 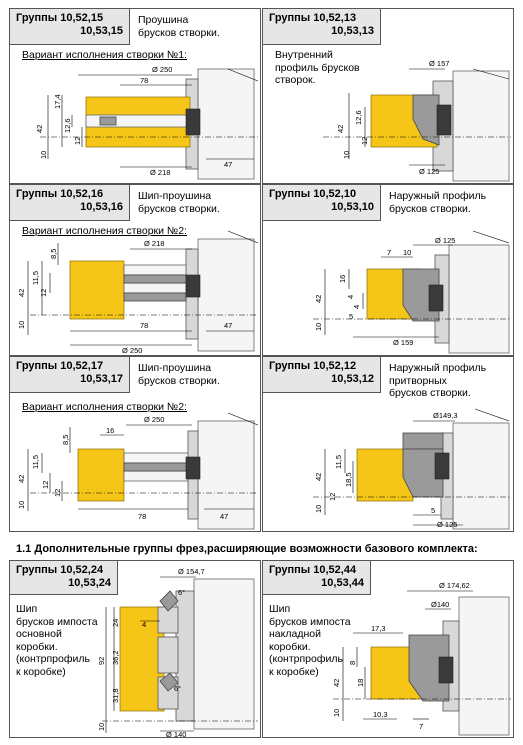 What do you see at coordinates (89, 583) in the screenshot?
I see `panel-title-line2: 10,53,24` at bounding box center [89, 583].